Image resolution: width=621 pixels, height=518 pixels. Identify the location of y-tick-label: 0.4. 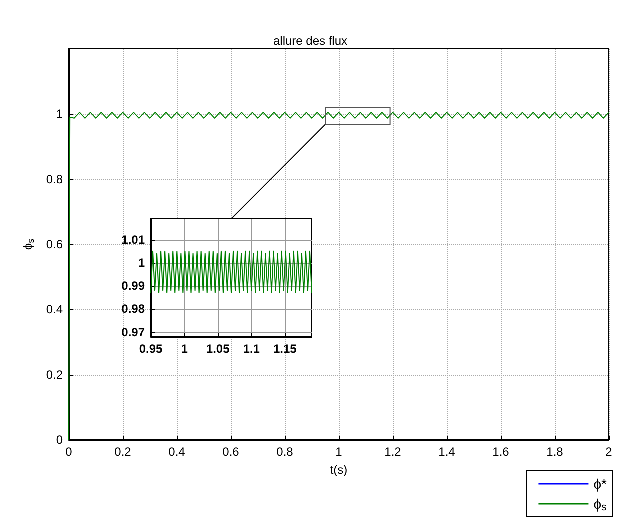
(55, 309).